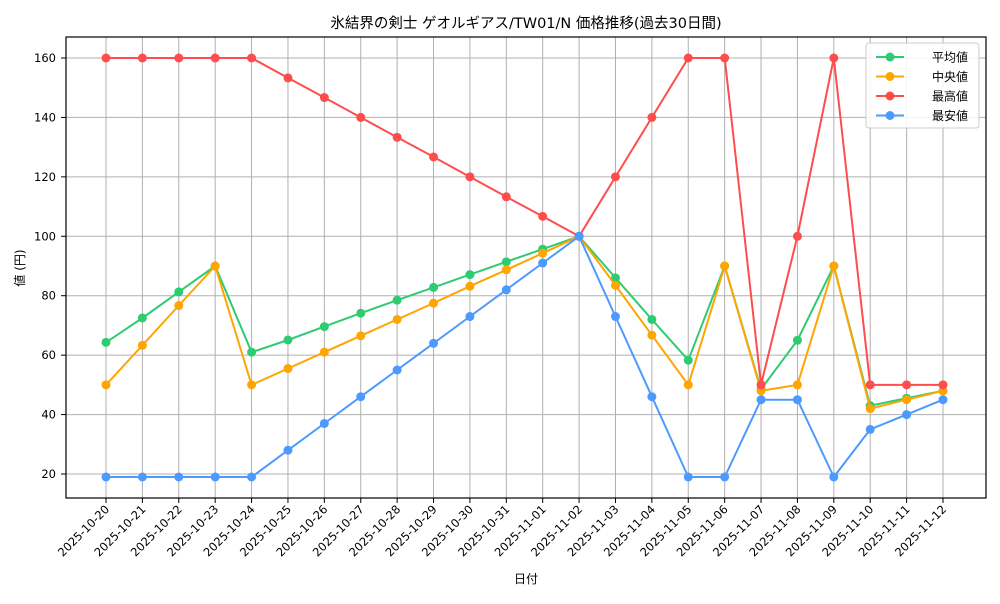  What do you see at coordinates (19, 267) in the screenshot?
I see `y-axis-label: 値 (円)` at bounding box center [19, 267].